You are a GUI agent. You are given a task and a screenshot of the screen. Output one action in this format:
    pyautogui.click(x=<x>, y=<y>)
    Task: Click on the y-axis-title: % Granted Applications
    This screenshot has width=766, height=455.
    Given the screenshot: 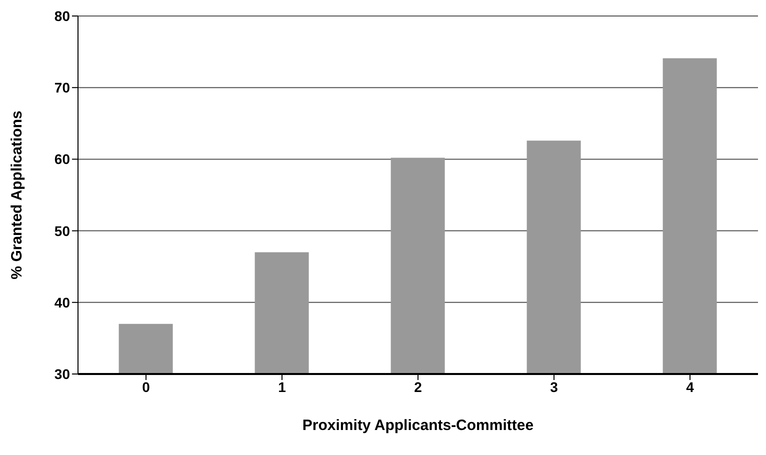 What is the action you would take?
    pyautogui.click(x=17, y=195)
    